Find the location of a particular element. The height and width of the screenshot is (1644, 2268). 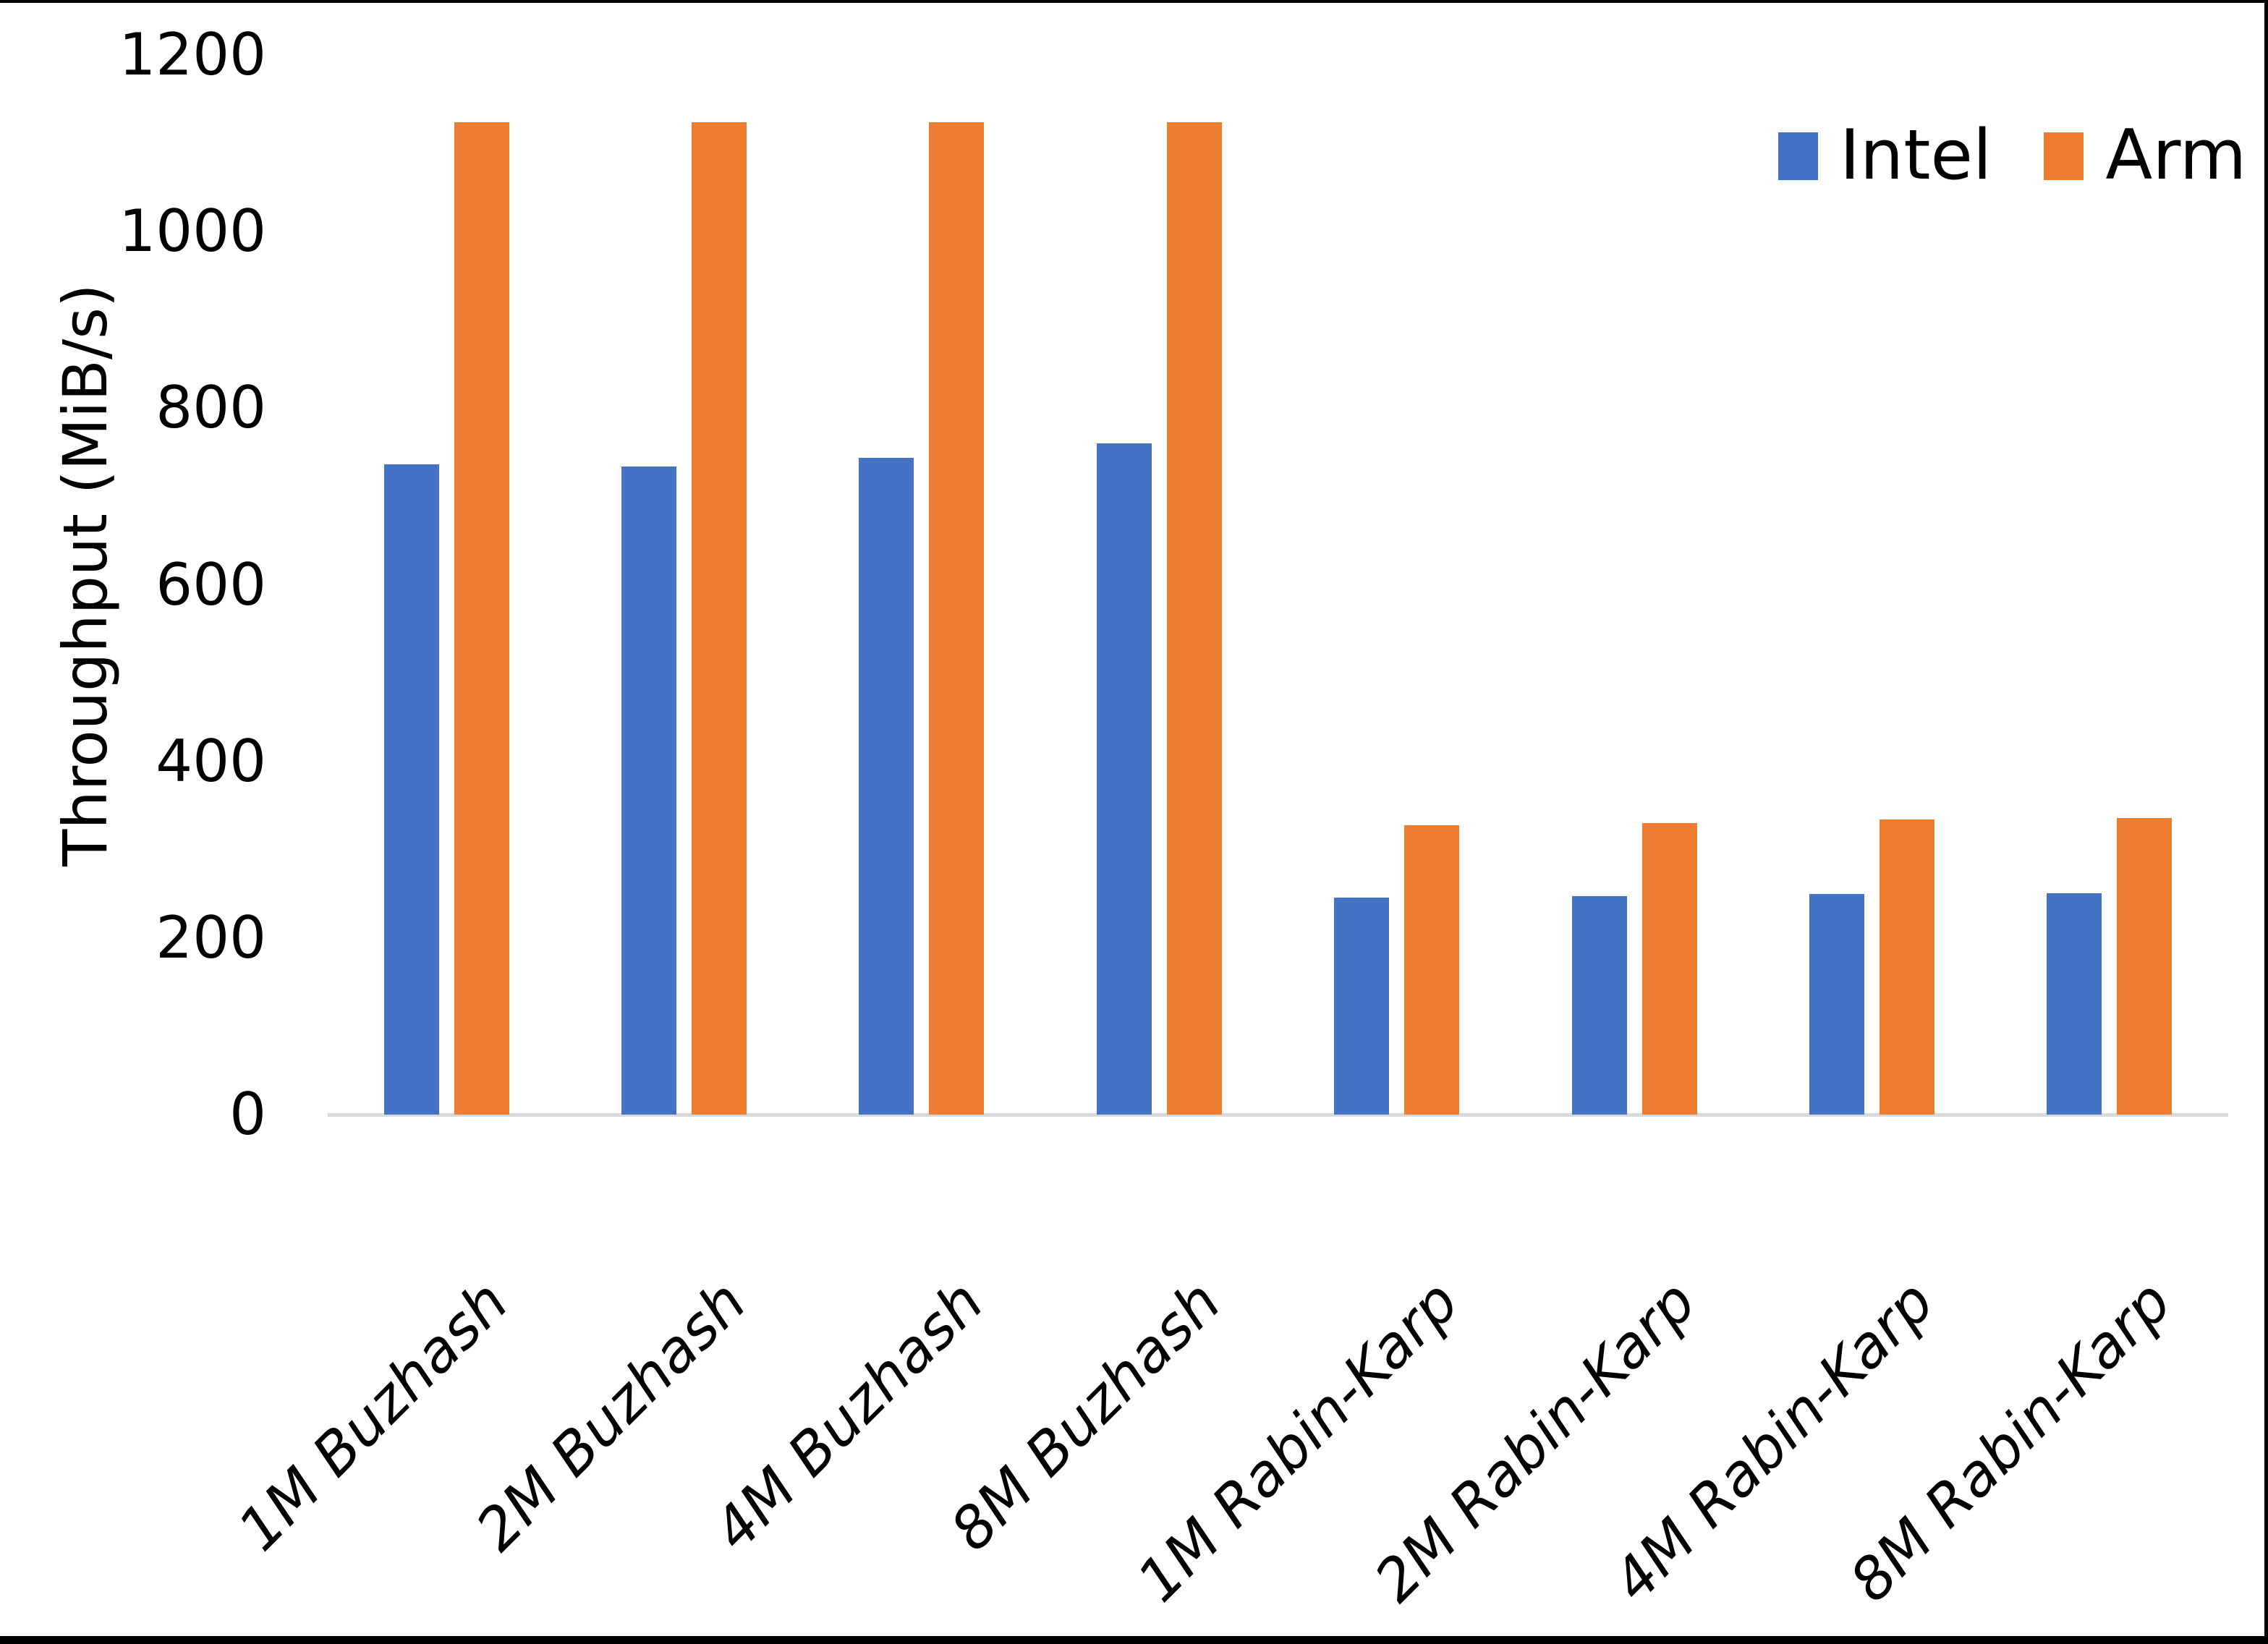

y-axis-tick-label: 0 is located at coordinates (247, 1114).